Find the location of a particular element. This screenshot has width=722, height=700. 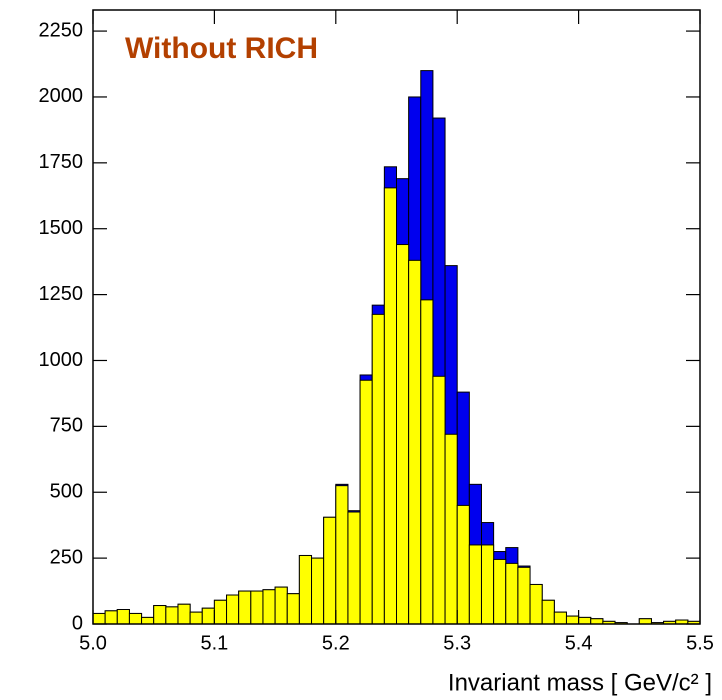

y-tick-label: 1250 is located at coordinates (61, 294).